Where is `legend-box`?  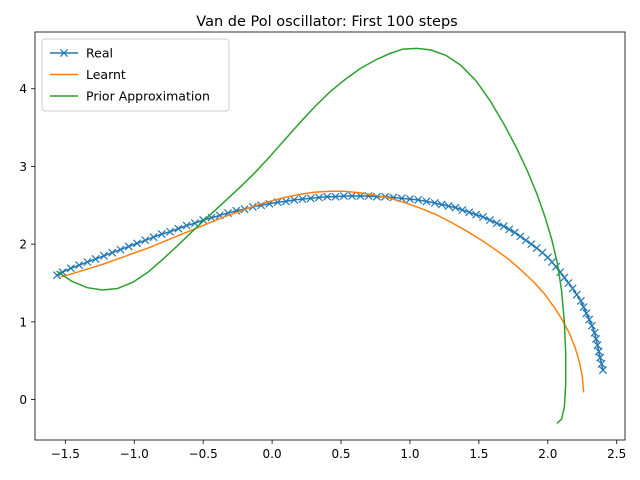
legend-box is located at coordinates (135, 75).